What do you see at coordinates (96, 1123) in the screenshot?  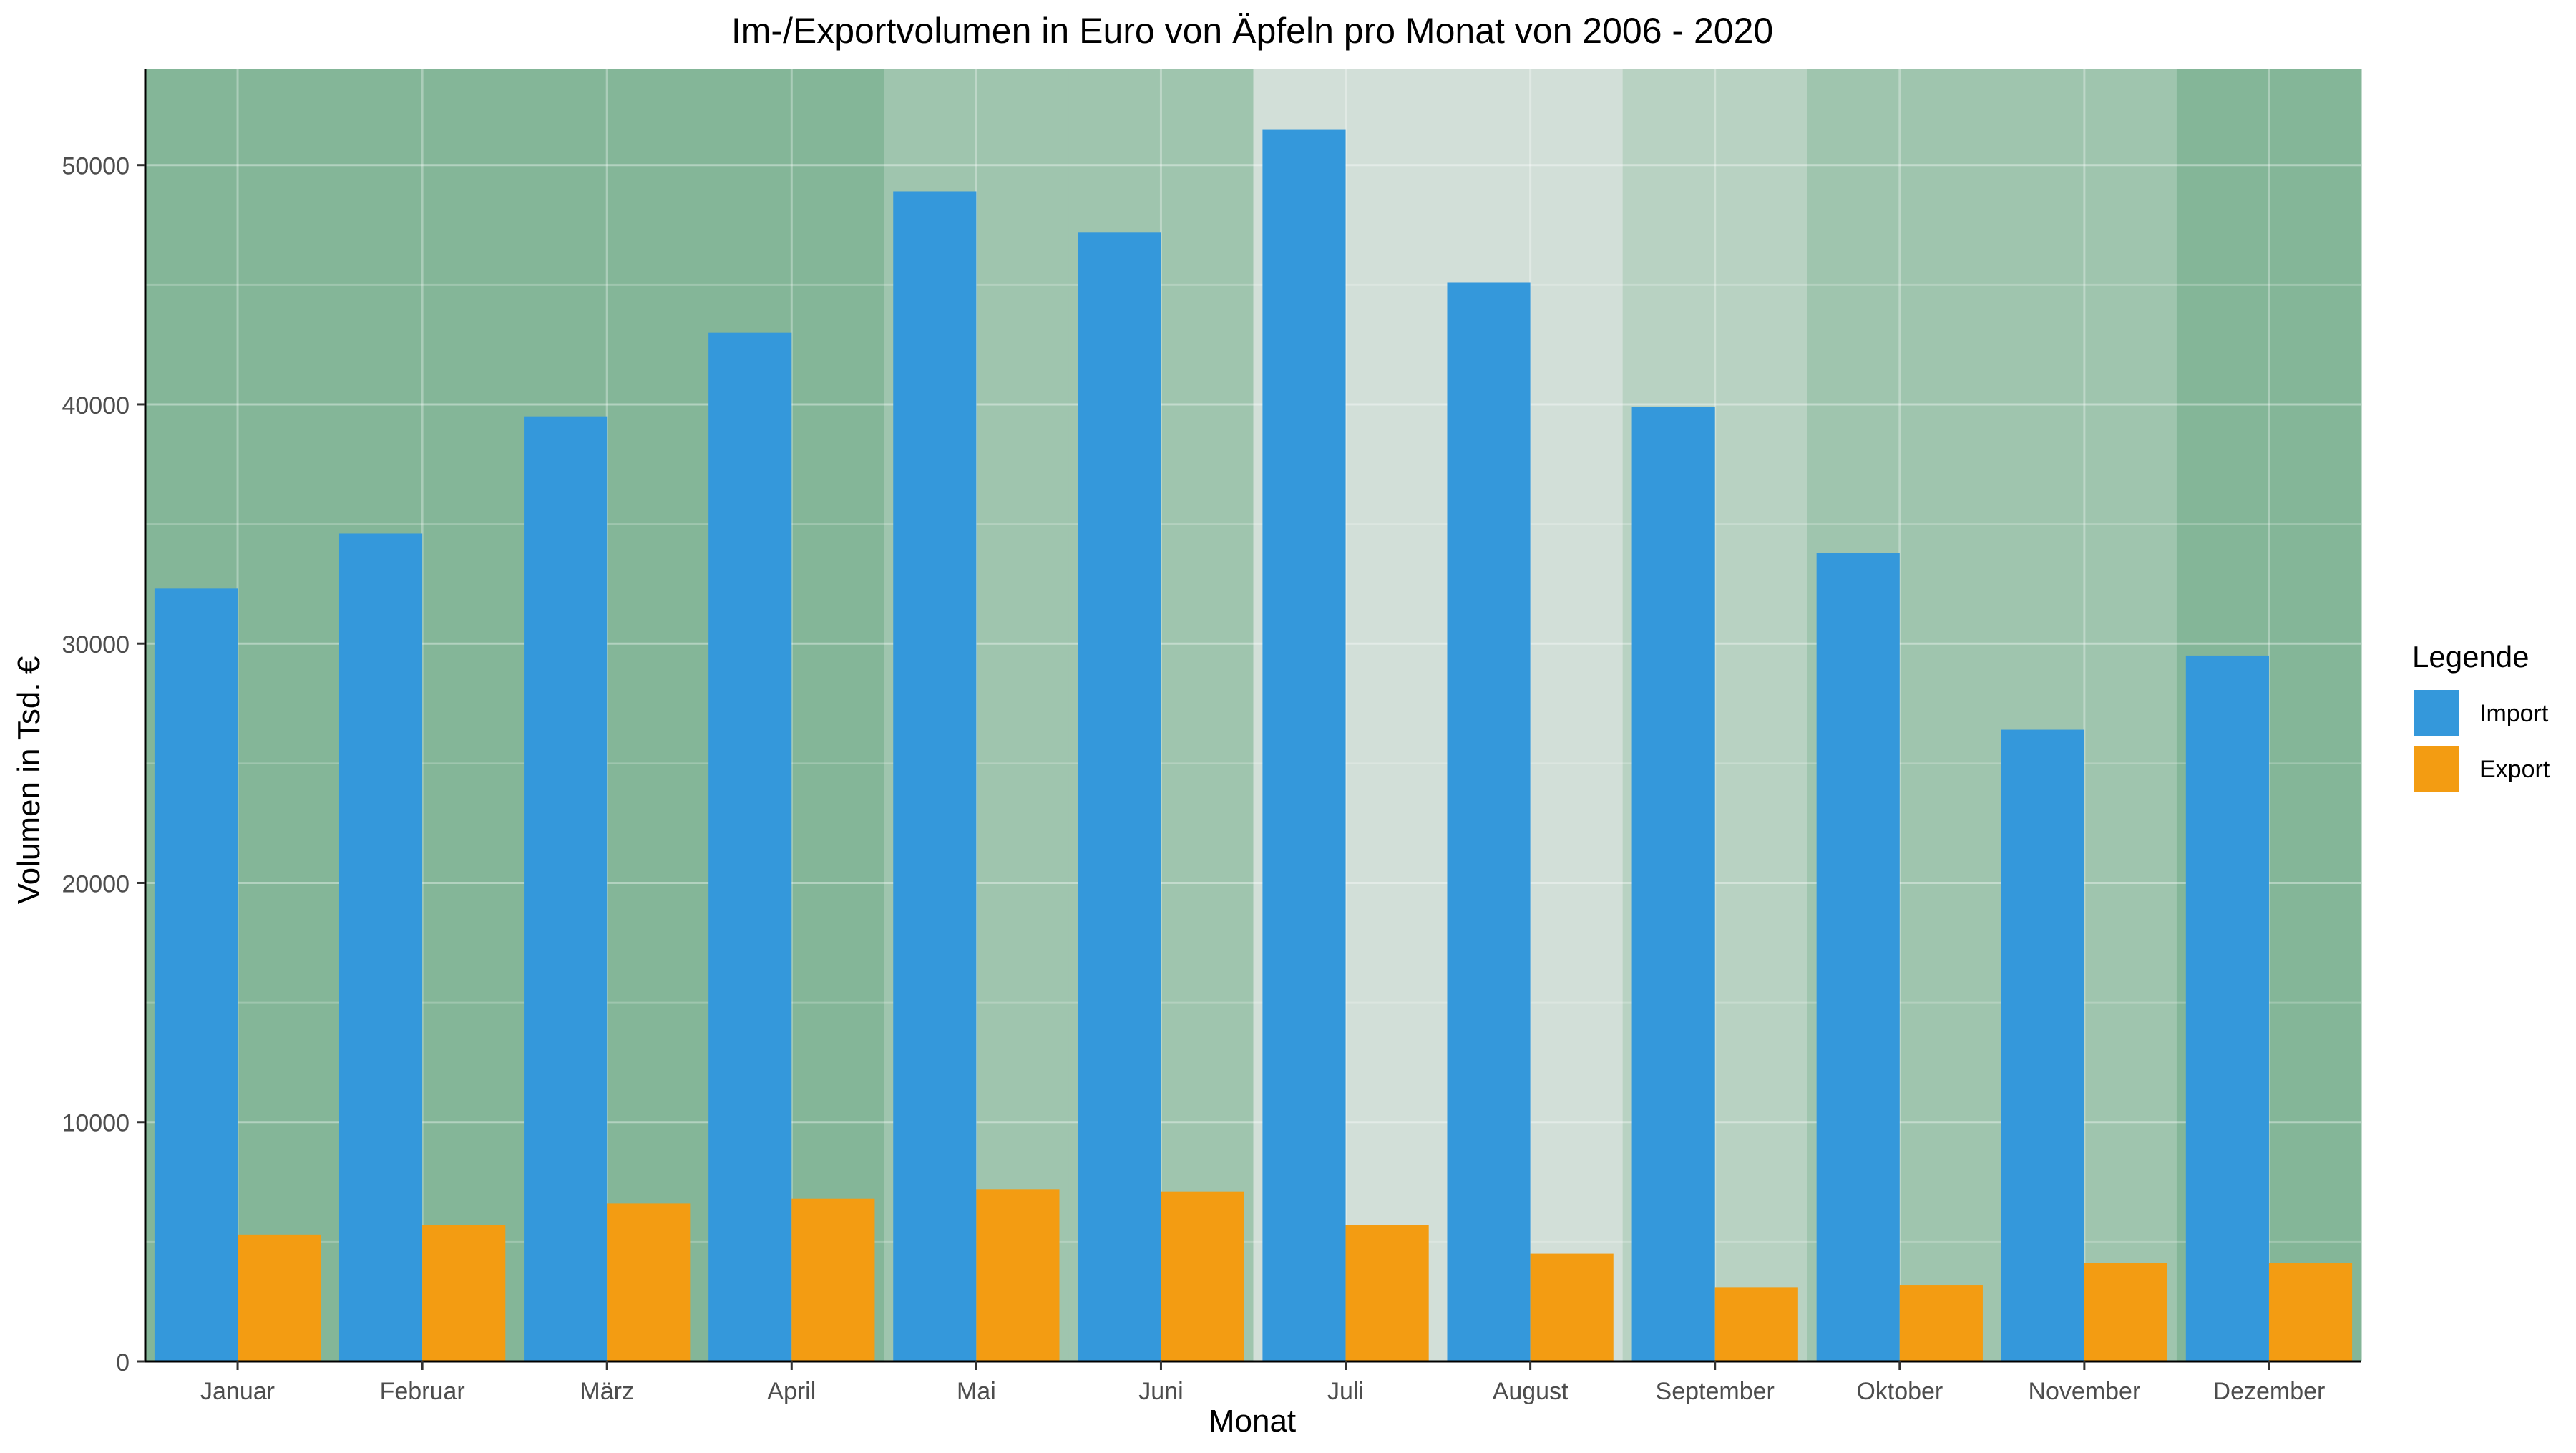 I see `y-tick-label: 10000` at bounding box center [96, 1123].